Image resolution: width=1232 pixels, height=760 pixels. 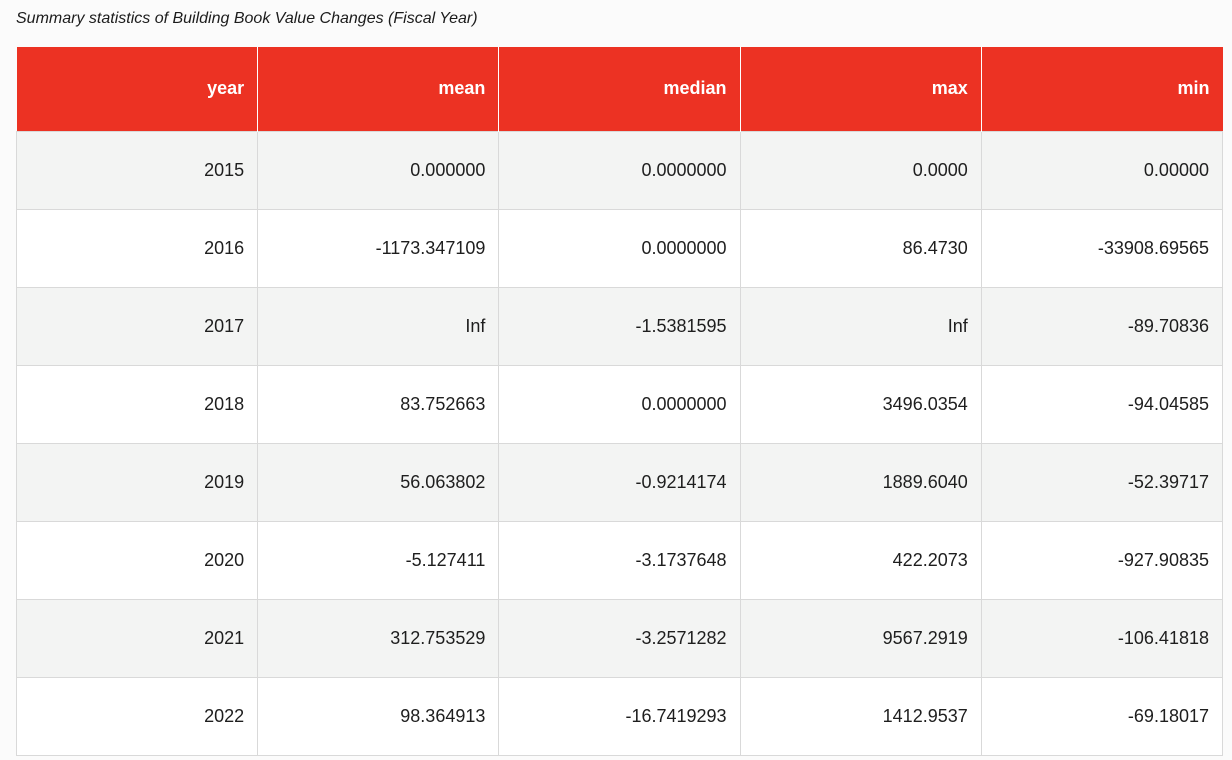 I want to click on column-header-year: year, so click(x=137, y=89).